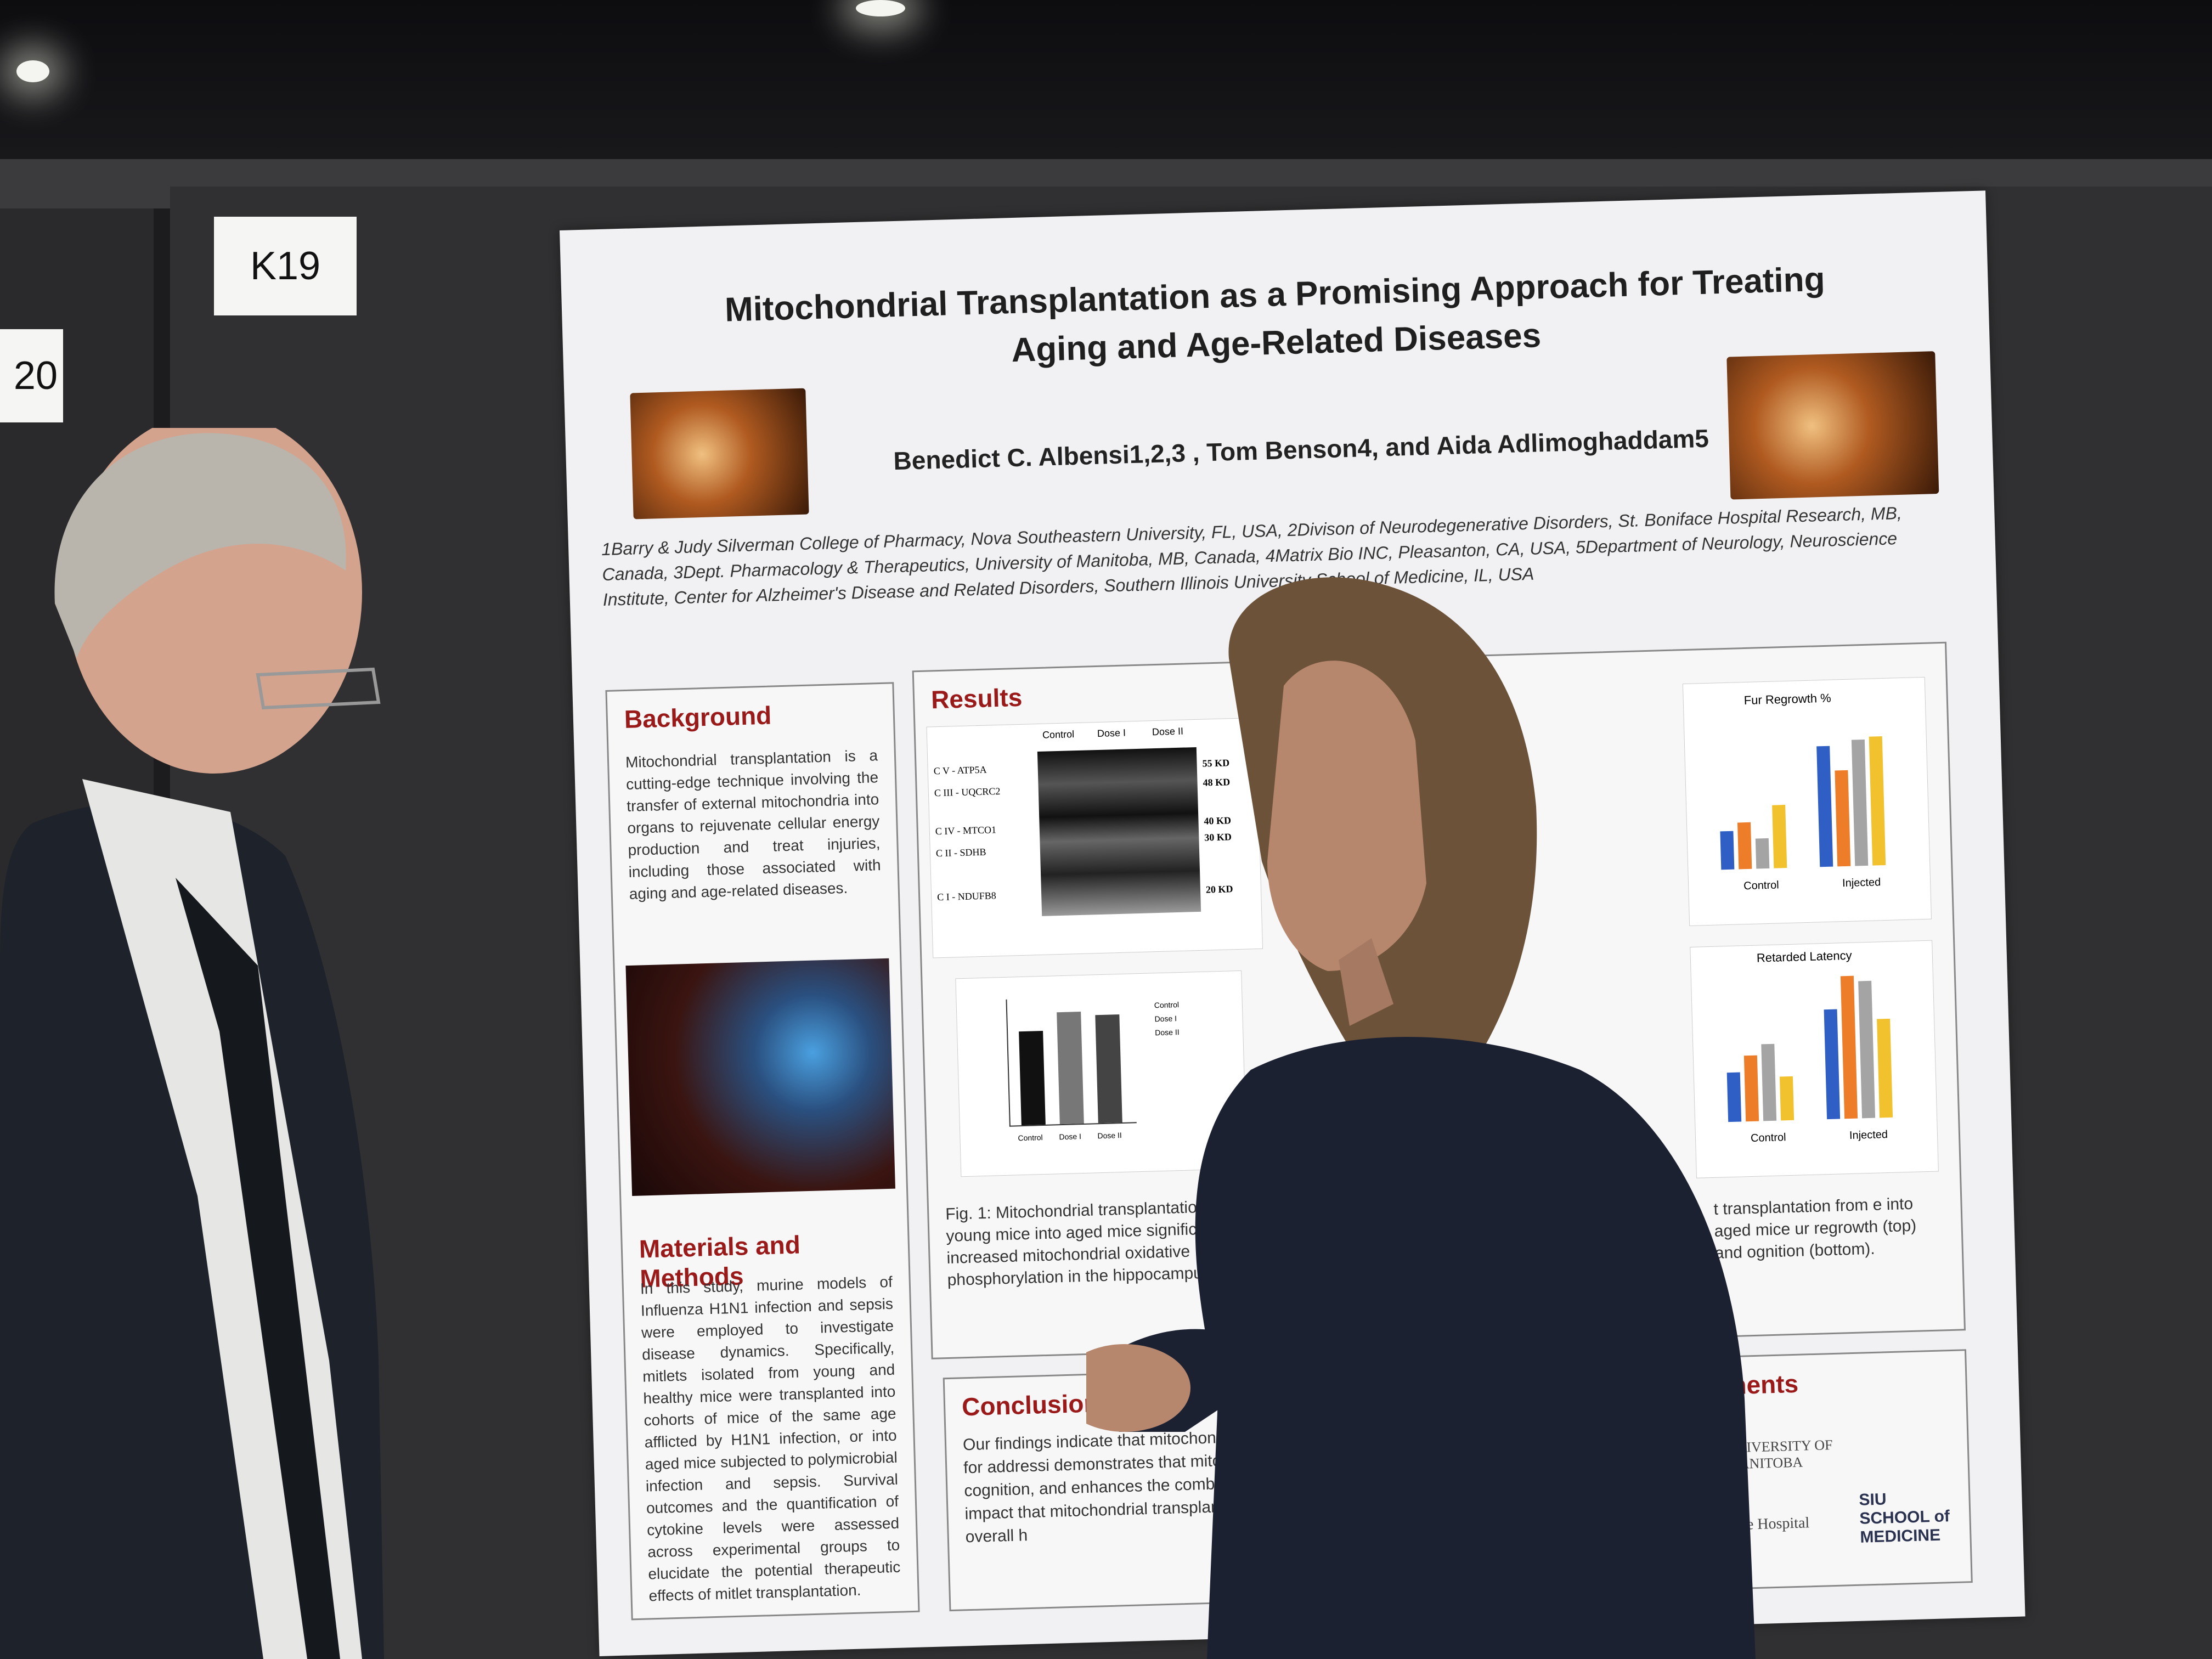 This screenshot has width=2212, height=1659. What do you see at coordinates (32, 375) in the screenshot?
I see `booth-tag-neighbor: 20` at bounding box center [32, 375].